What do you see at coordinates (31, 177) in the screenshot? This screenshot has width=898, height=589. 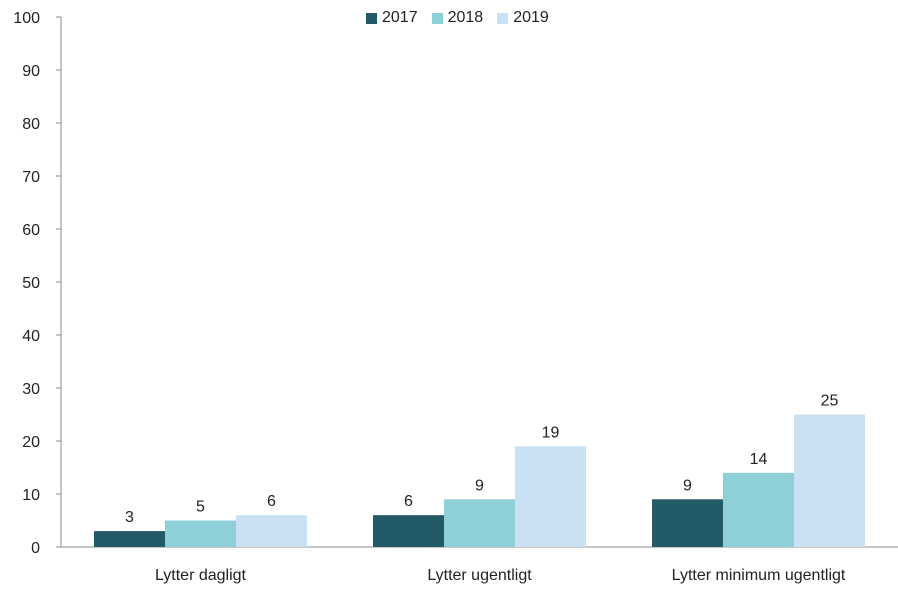 I see `y-tick-label: 70` at bounding box center [31, 177].